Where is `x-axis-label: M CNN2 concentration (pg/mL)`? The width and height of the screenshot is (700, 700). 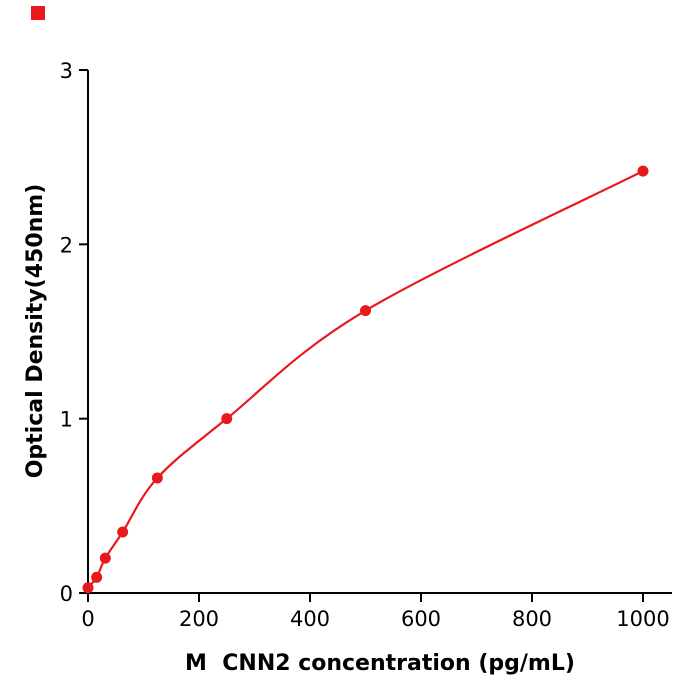
x-axis-label: M CNN2 concentration (pg/mL) is located at coordinates (380, 663).